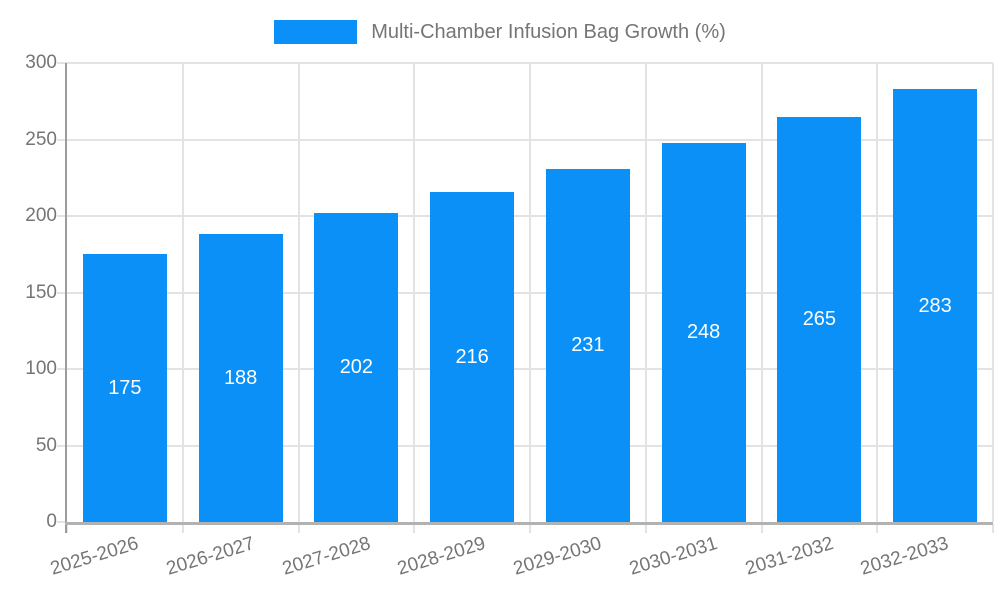  I want to click on bar-value-label: 216, so click(472, 356).